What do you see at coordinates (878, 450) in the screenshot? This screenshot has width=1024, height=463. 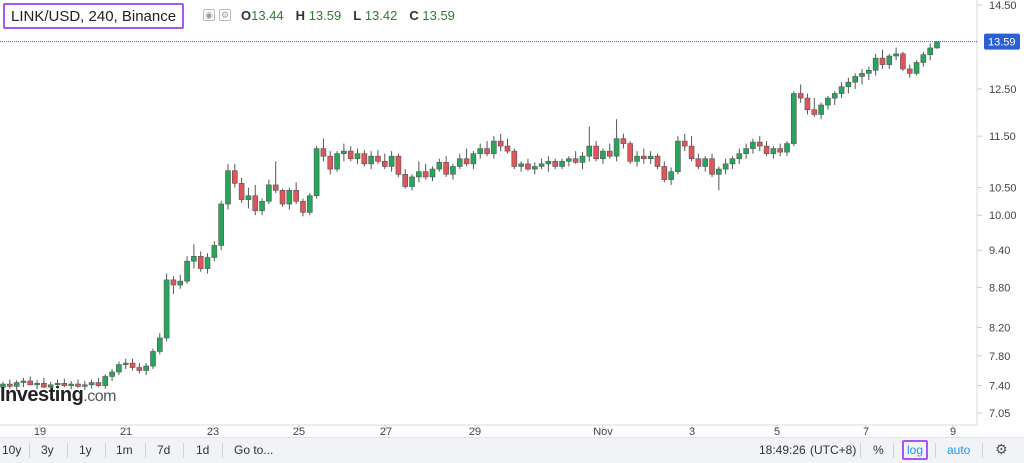 I see `percent-toggle: %` at bounding box center [878, 450].